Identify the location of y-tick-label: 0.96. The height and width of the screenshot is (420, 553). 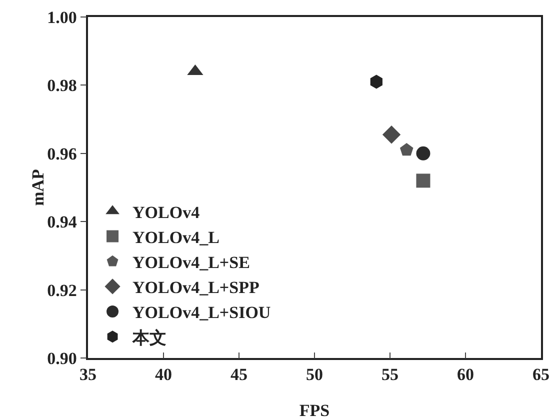
(62, 154).